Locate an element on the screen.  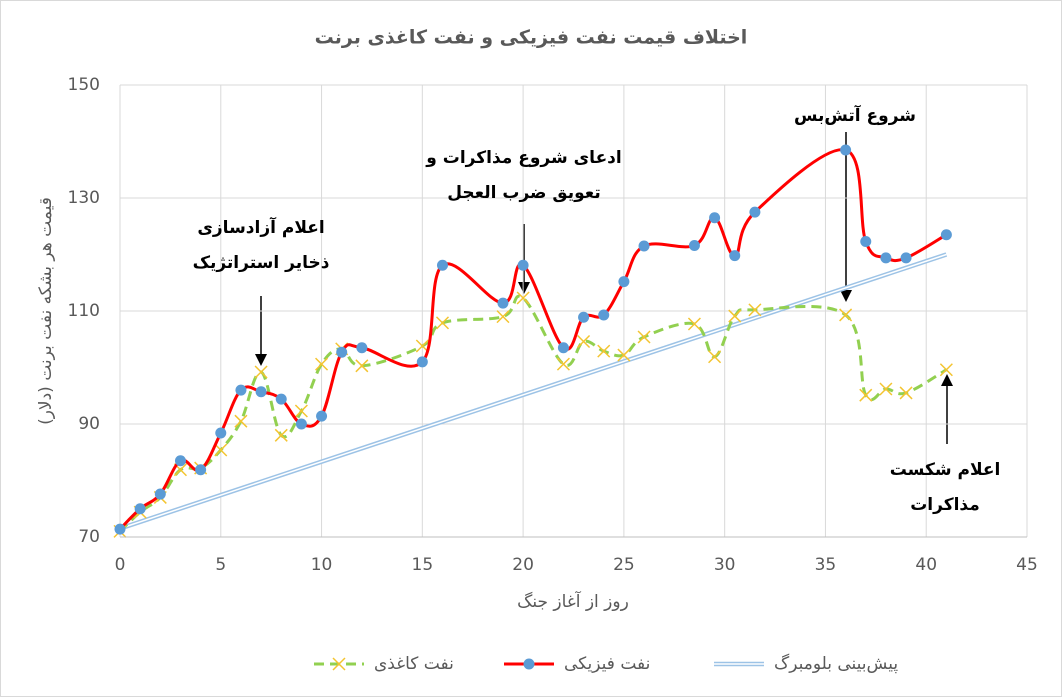
y-tick-label: 70 is located at coordinates (89, 537).